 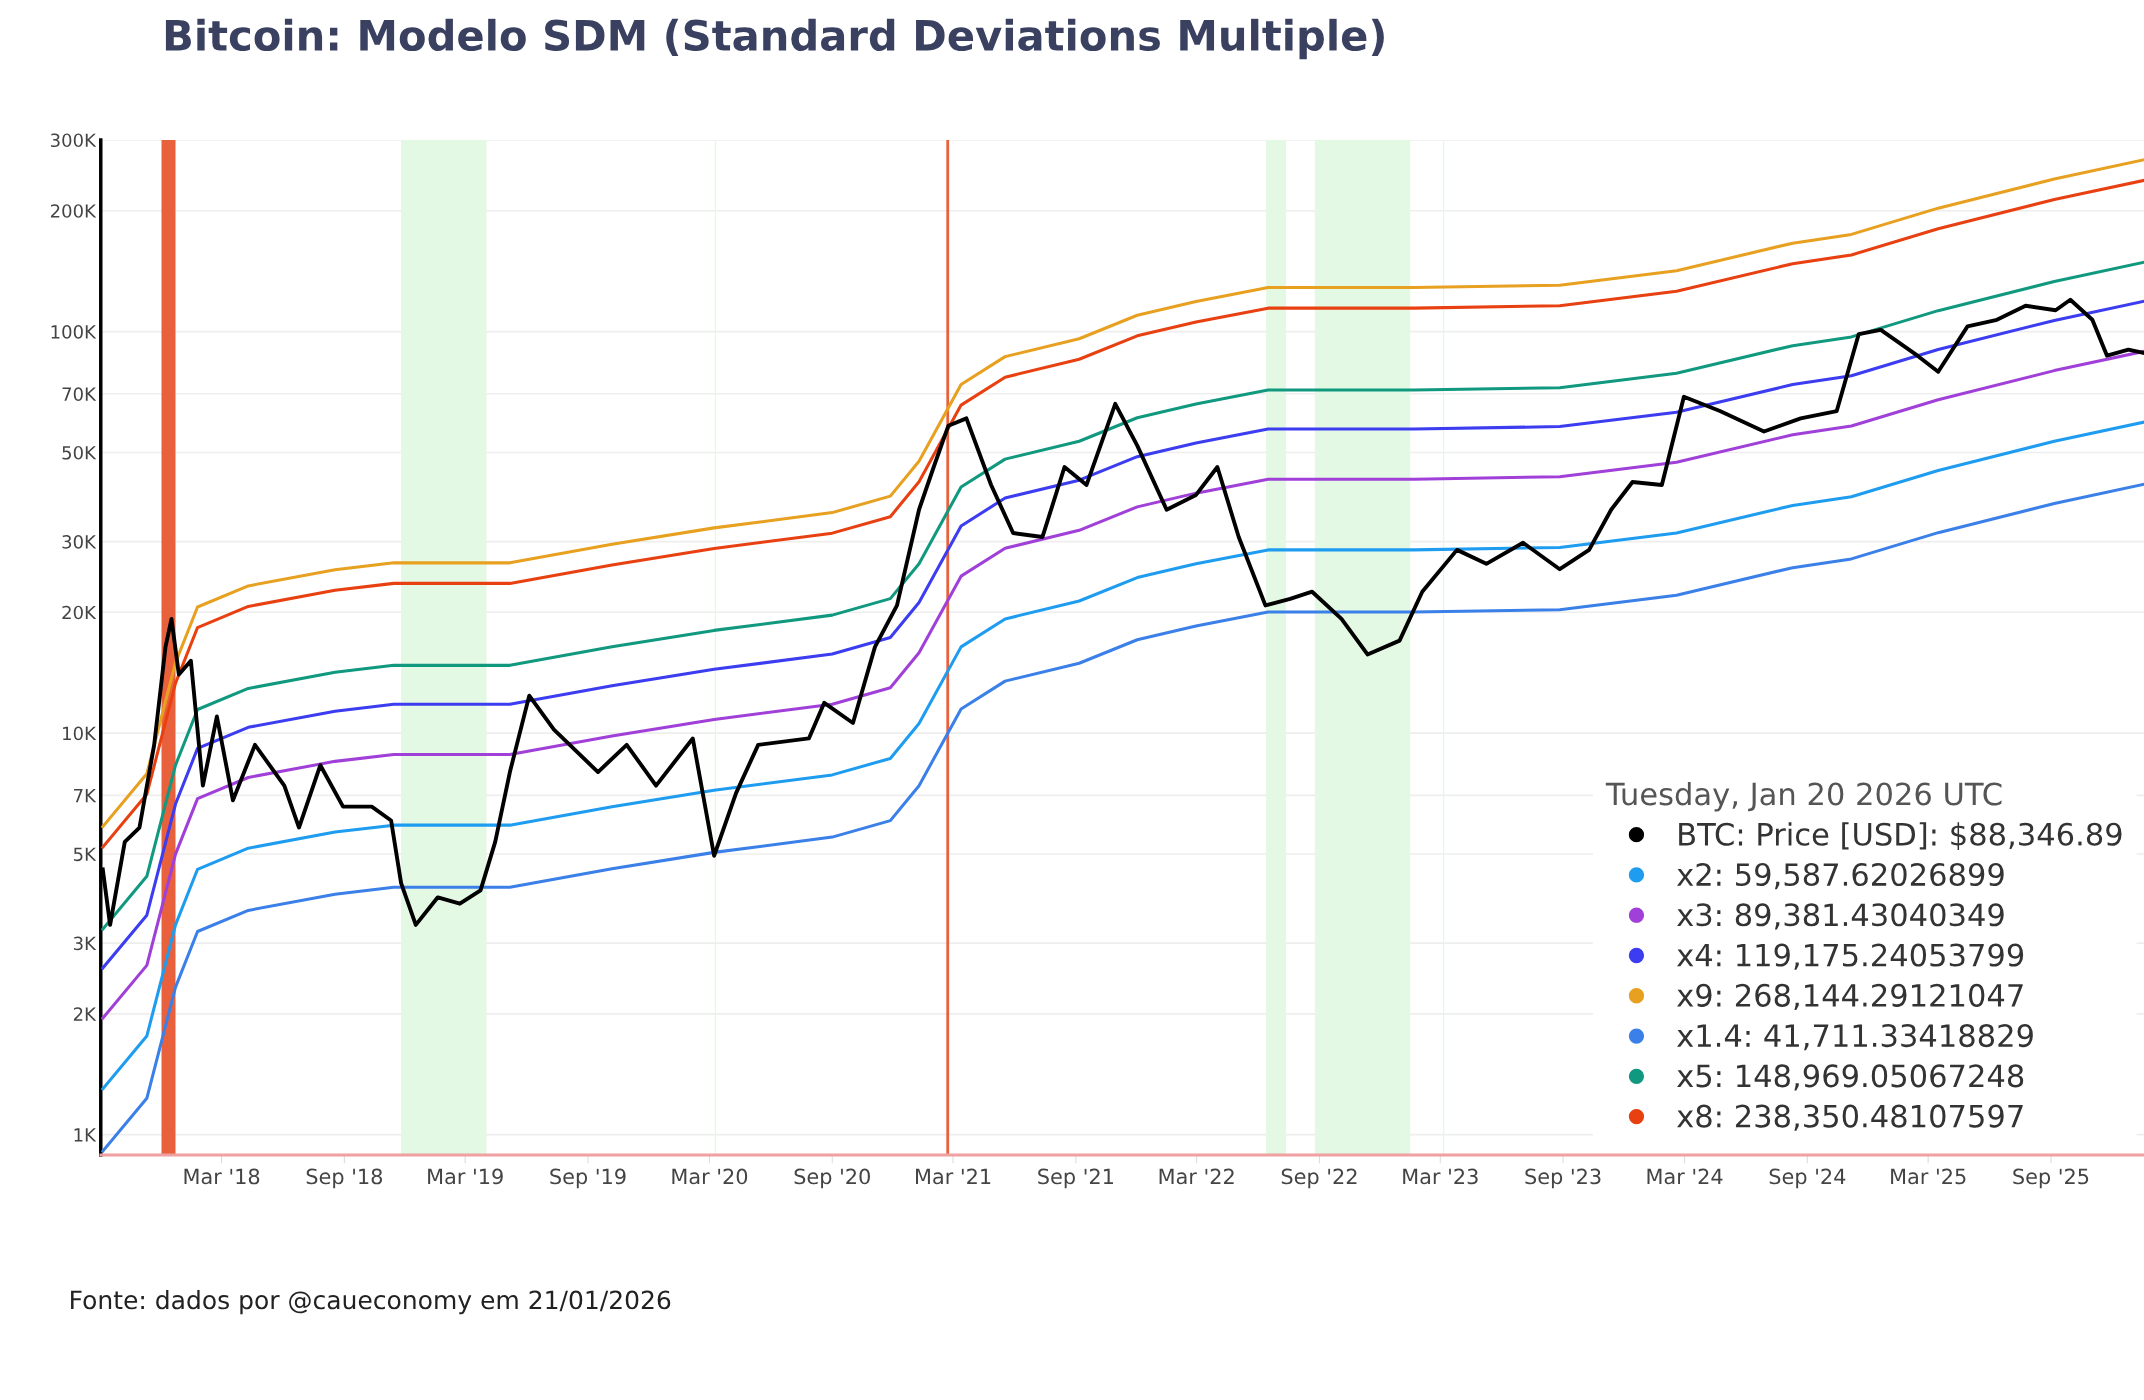 I want to click on y-tick-label: 300K, so click(x=73, y=140).